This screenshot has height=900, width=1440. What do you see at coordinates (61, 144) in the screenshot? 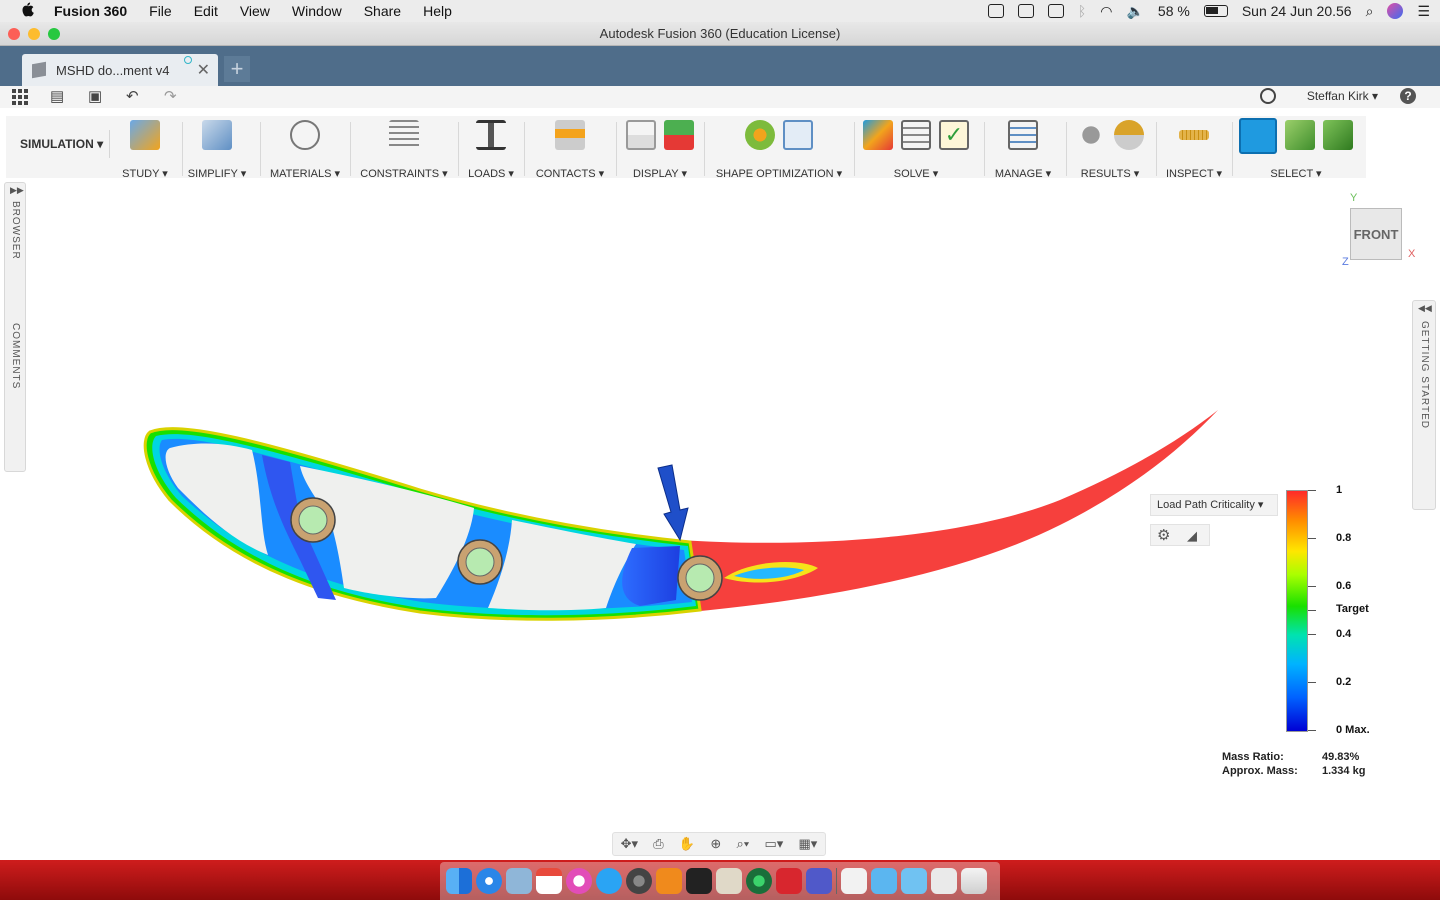
I see `workspace-switcher: SIMULATION ▾` at bounding box center [61, 144].